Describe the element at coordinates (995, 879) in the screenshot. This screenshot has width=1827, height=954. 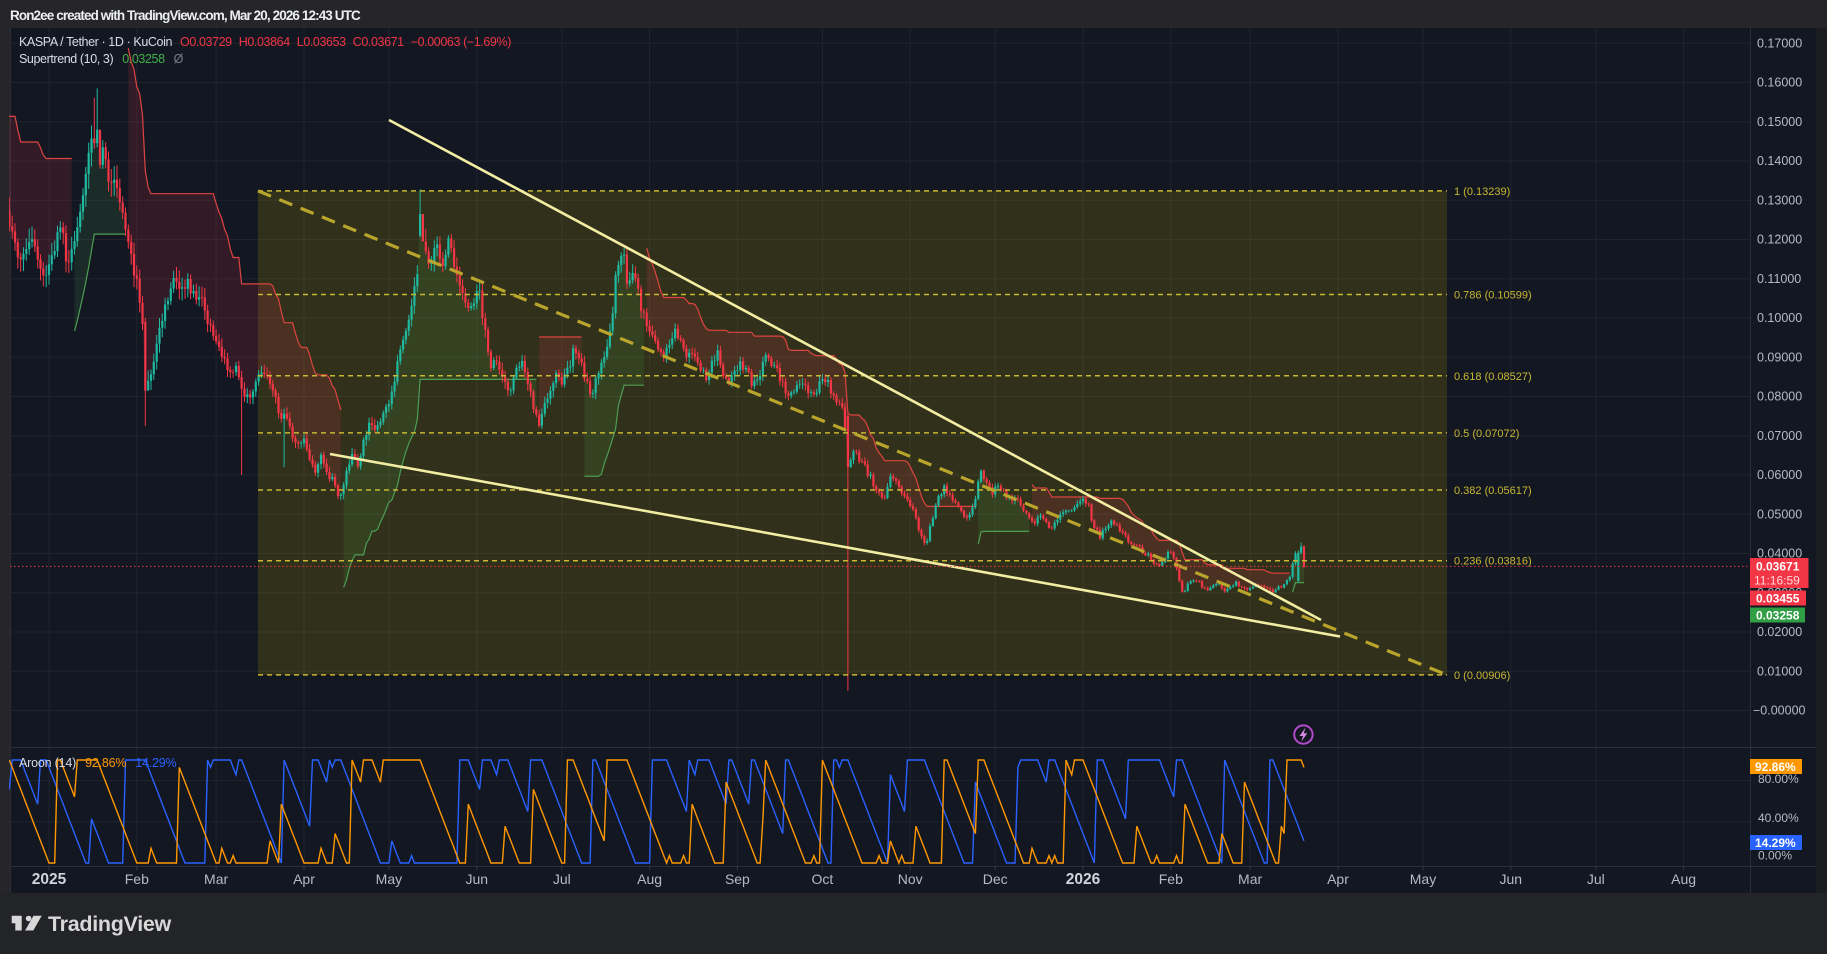
I see `svg-text: Dec` at that location.